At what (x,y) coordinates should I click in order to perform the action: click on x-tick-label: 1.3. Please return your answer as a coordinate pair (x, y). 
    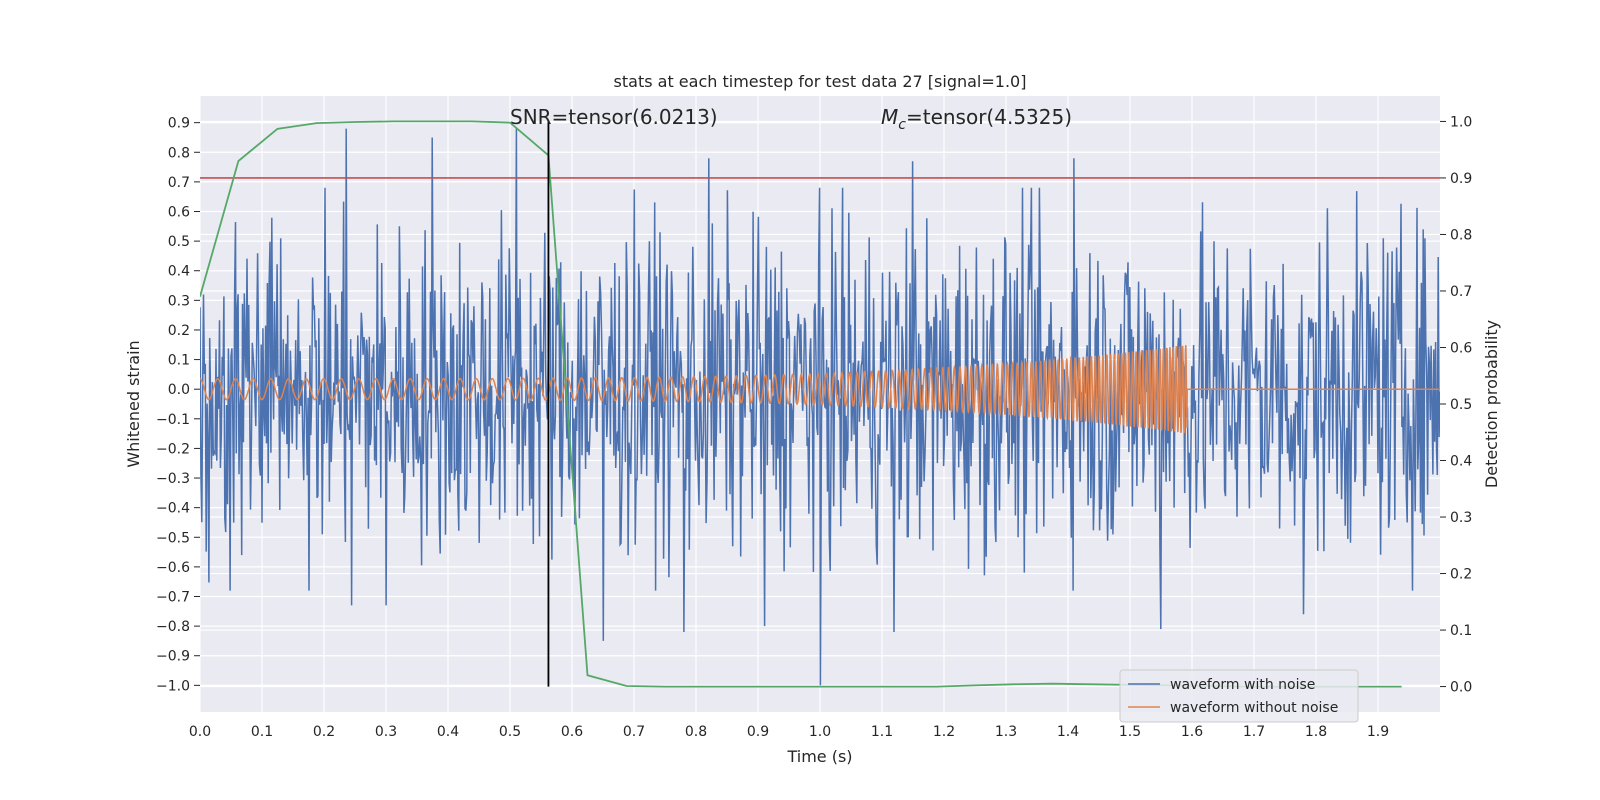
    Looking at the image, I should click on (1006, 732).